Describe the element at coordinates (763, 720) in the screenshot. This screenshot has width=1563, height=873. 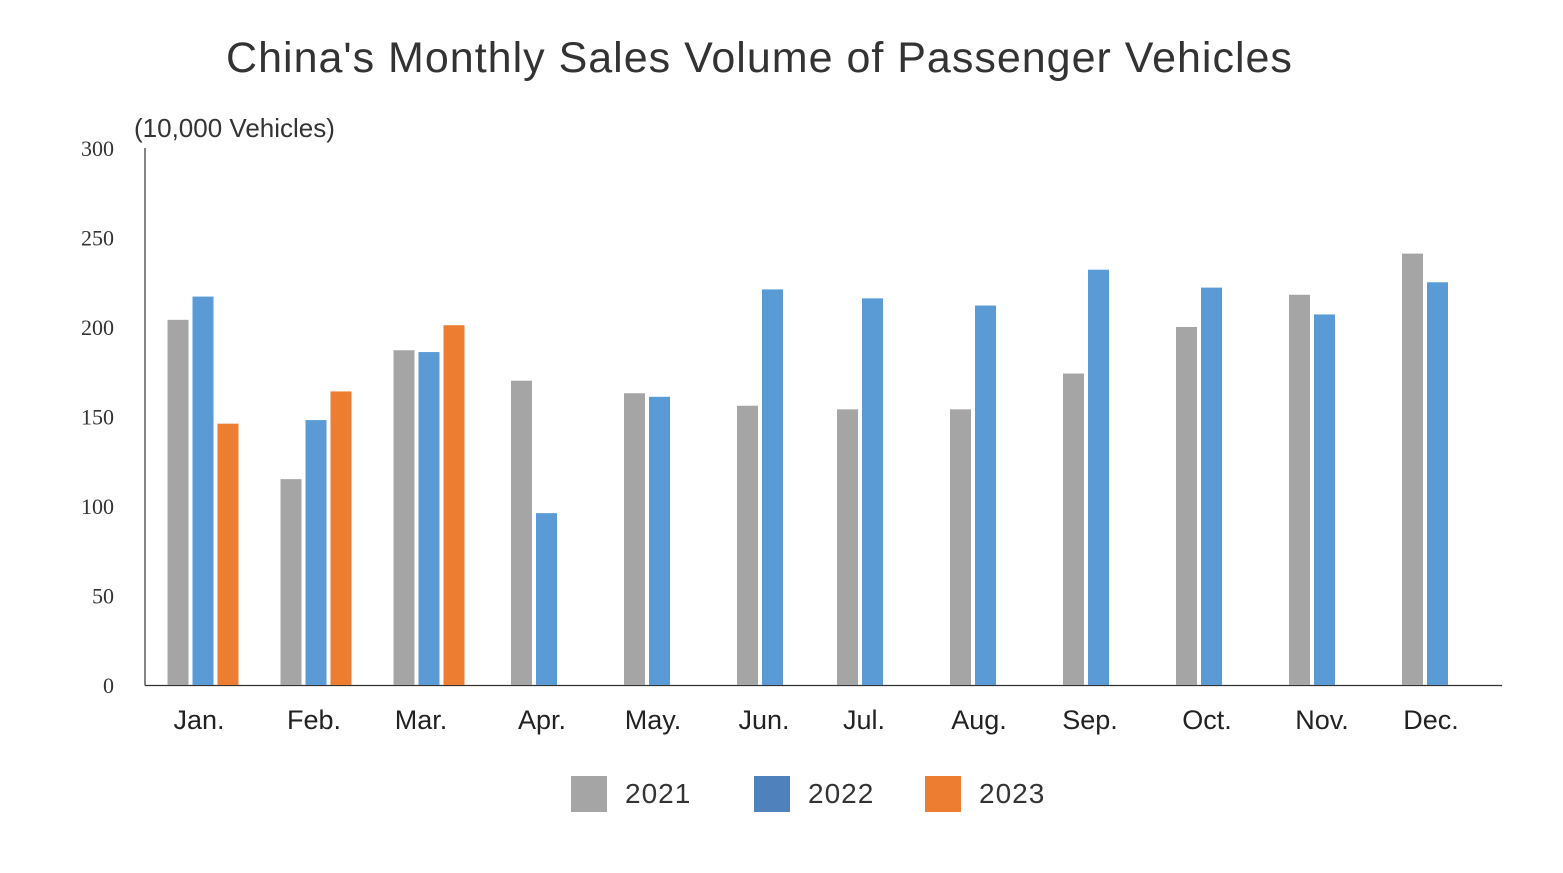
I see `x-tick-label-jun: Jun.` at that location.